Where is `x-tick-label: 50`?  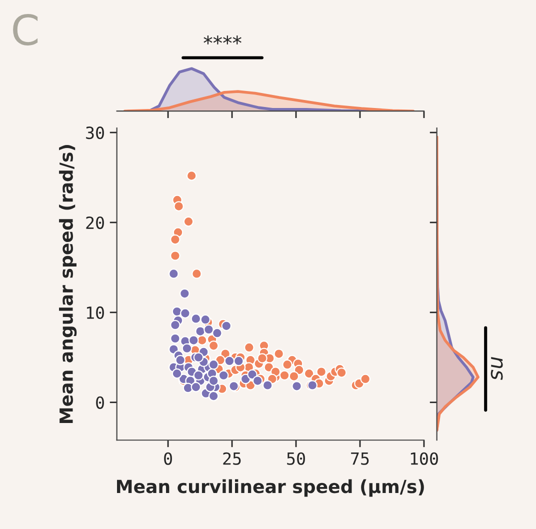
x-tick-label: 50 is located at coordinates (296, 458).